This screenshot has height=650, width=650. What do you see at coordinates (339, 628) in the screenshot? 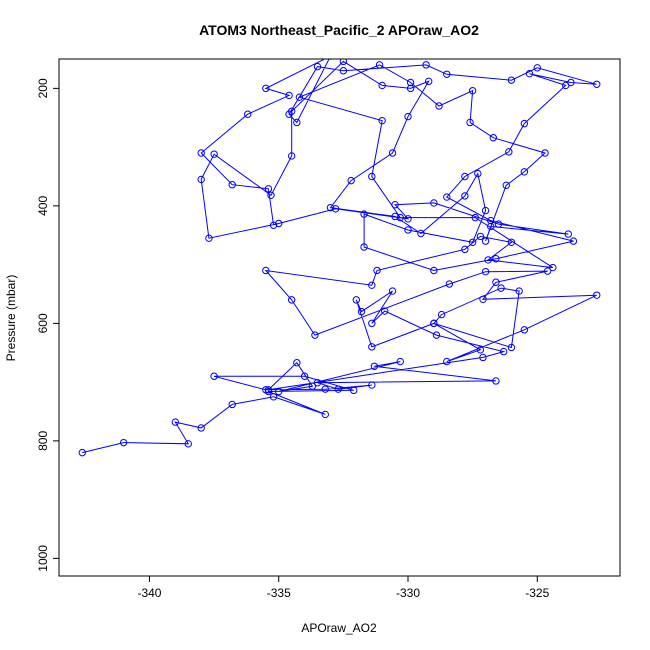
I see `x-axis-label: APOraw_AO2` at bounding box center [339, 628].